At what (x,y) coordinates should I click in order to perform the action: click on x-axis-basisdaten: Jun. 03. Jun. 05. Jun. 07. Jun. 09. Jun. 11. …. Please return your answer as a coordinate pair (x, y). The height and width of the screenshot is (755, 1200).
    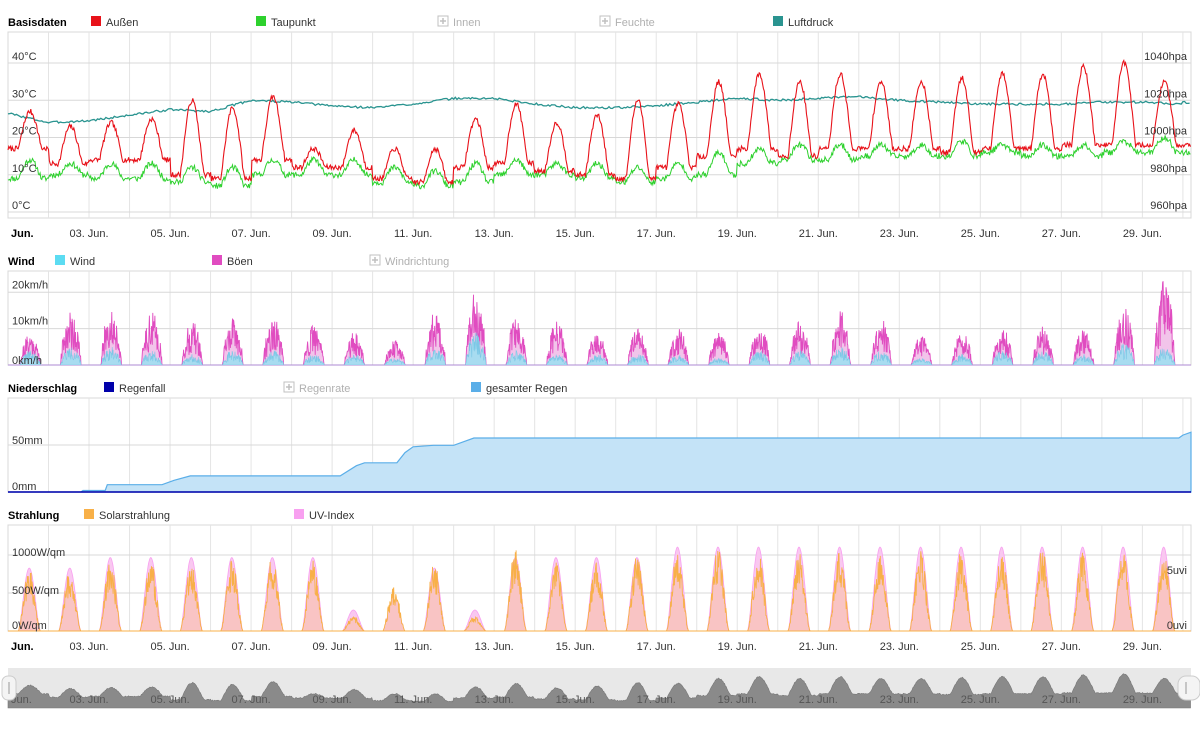
    Looking at the image, I should click on (586, 234).